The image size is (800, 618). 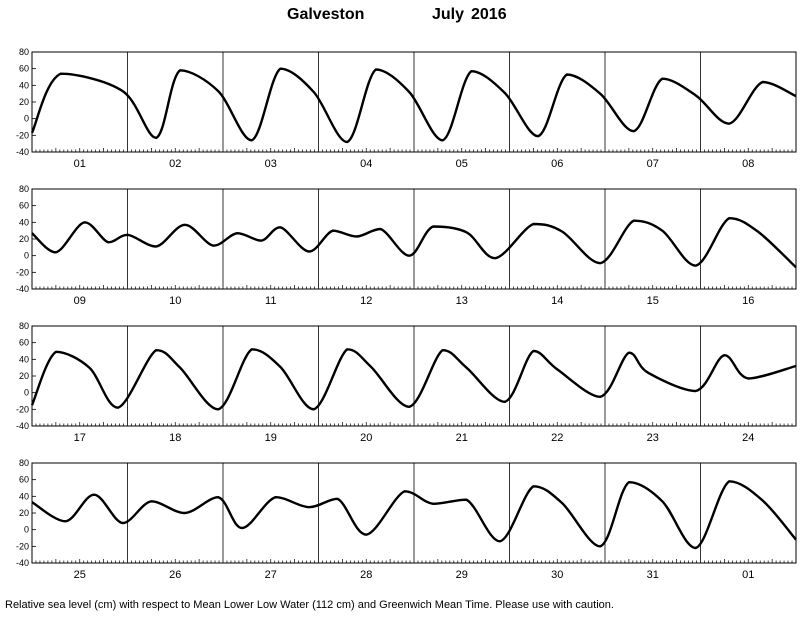 What do you see at coordinates (175, 575) in the screenshot?
I see `day-label: 26` at bounding box center [175, 575].